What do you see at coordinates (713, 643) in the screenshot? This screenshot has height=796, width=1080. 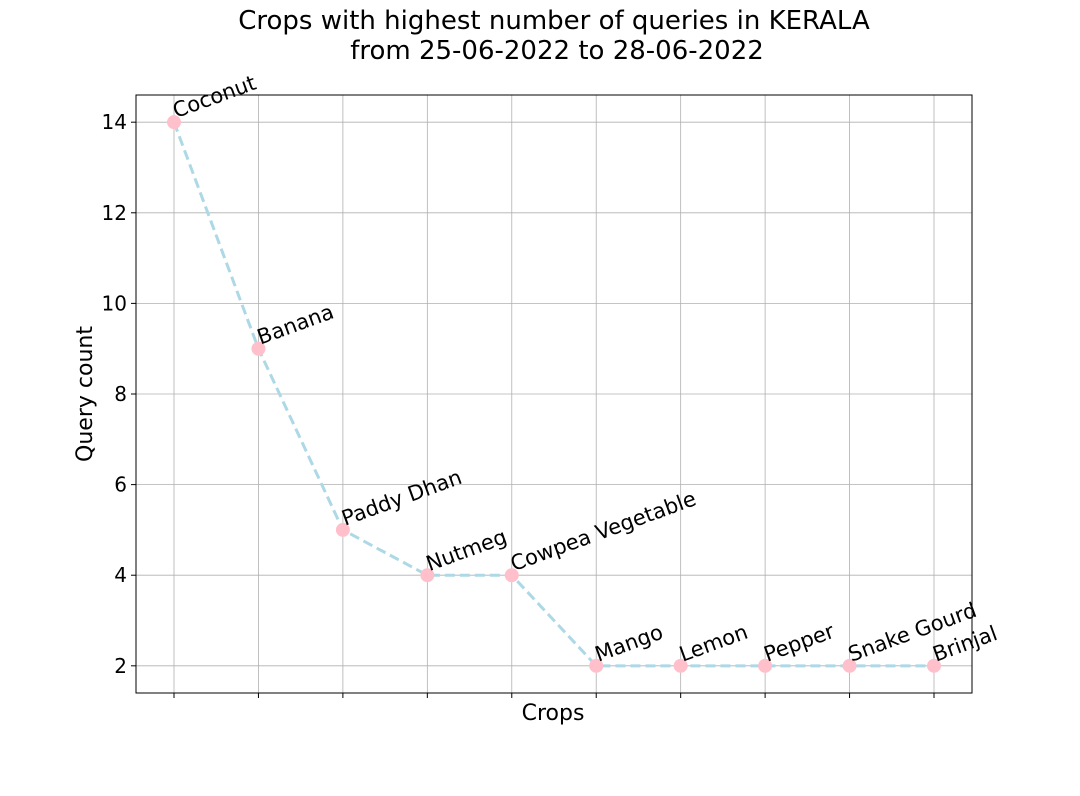 I see `data-label: Lemon` at bounding box center [713, 643].